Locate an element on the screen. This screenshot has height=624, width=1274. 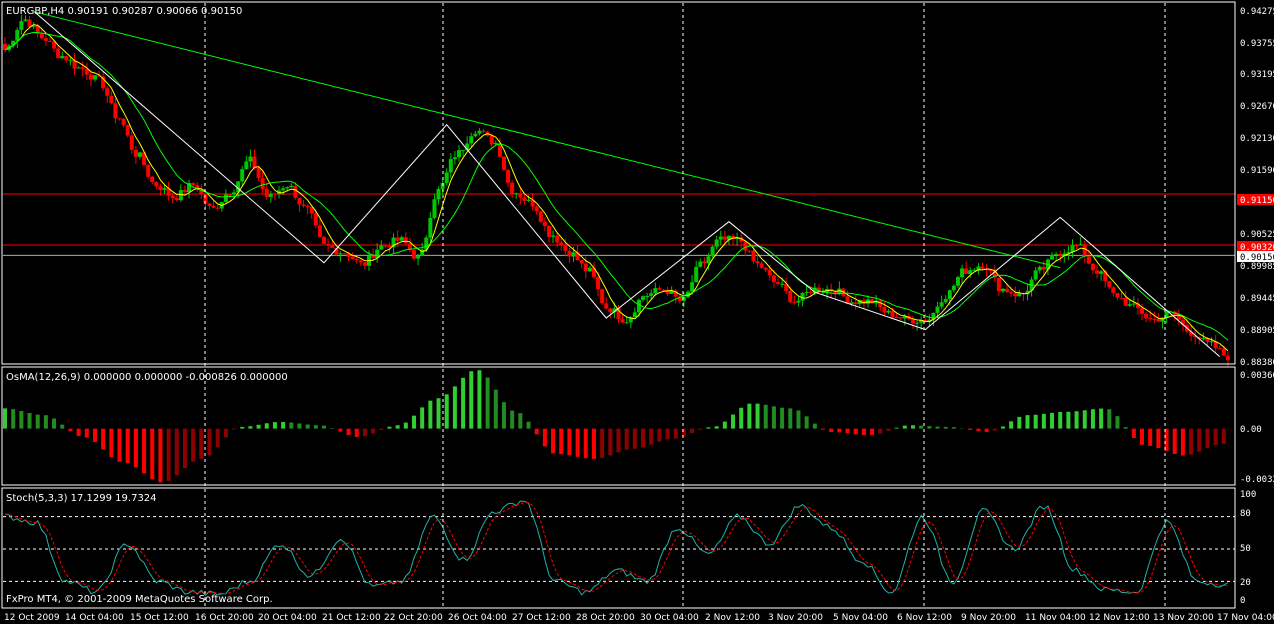
time-tick: 6 Nov 12:00 is located at coordinates (924, 618).